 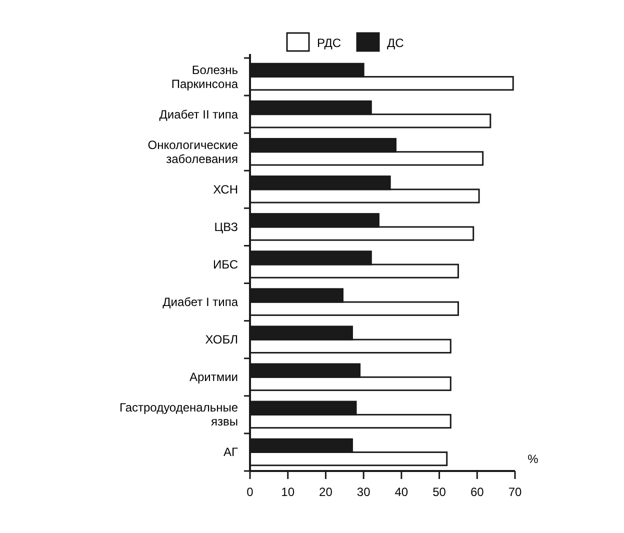 I want to click on legend-label: ДС, so click(x=395, y=43).